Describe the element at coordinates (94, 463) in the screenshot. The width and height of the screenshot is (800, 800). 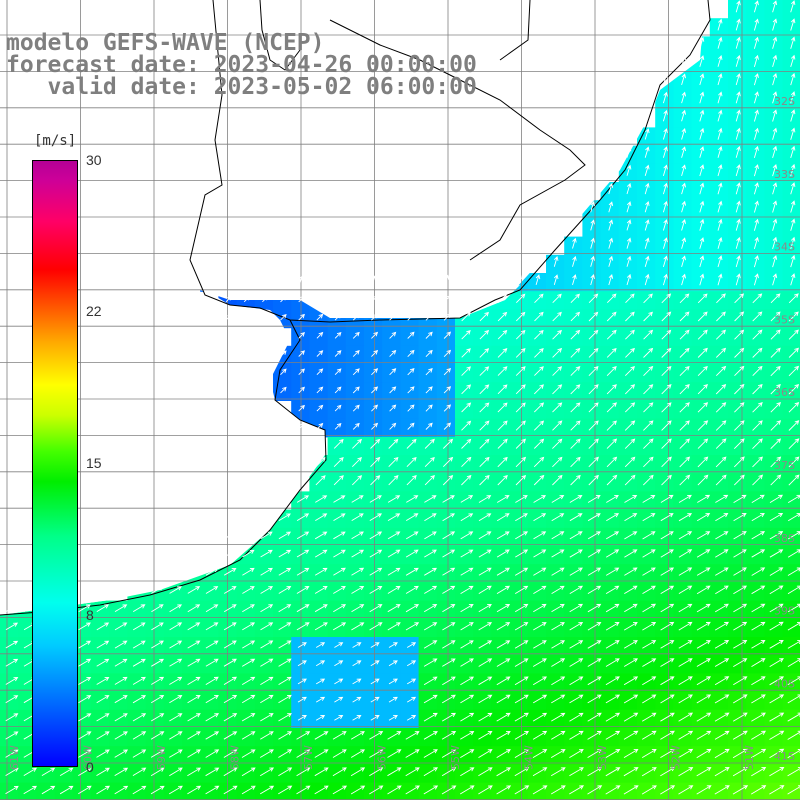
I see `colorbar-tick: 15` at that location.